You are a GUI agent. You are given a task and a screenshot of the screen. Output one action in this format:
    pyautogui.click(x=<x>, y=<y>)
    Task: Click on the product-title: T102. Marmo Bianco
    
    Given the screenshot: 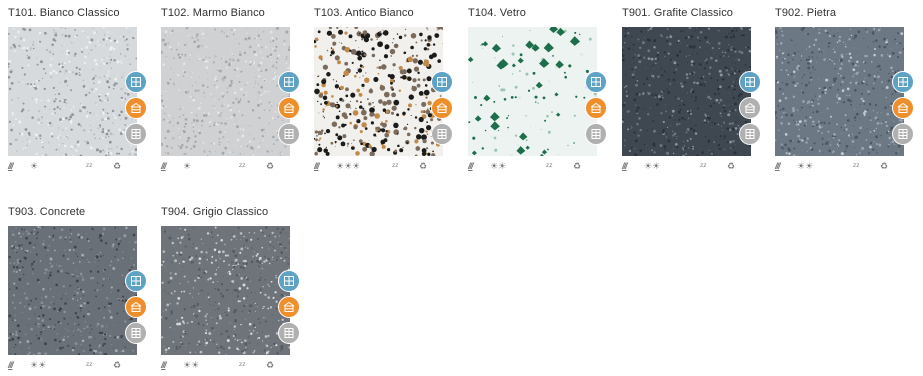 What is the action you would take?
    pyautogui.click(x=213, y=13)
    